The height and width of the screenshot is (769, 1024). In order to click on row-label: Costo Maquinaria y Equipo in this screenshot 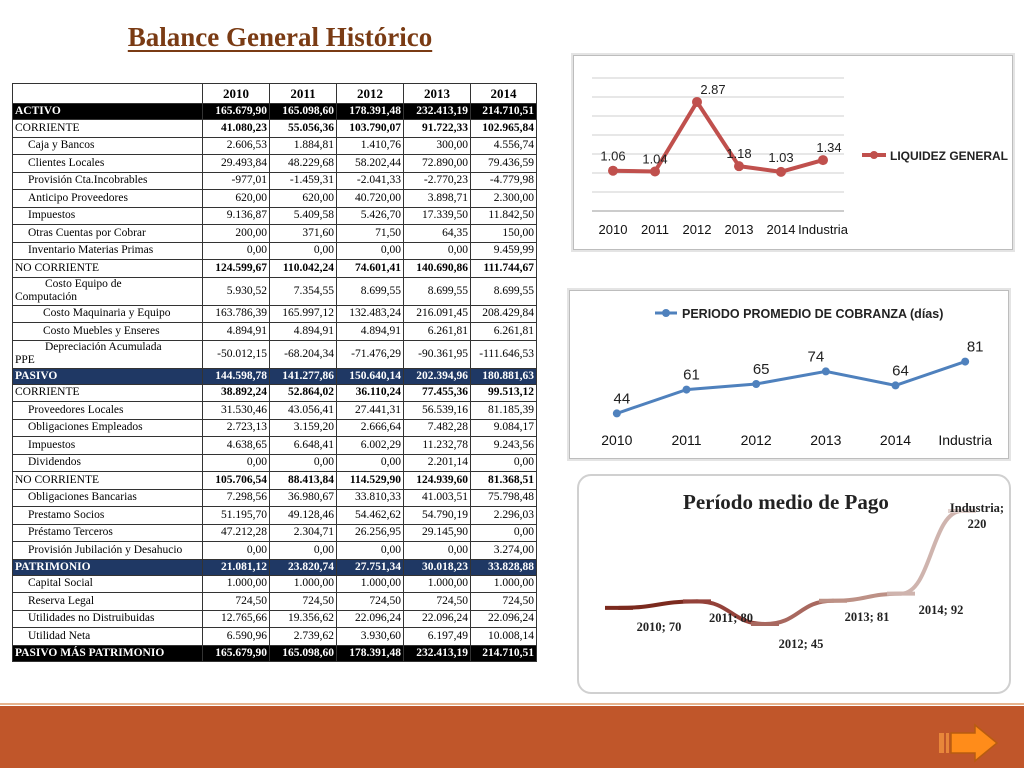, I will do `click(107, 313)`.